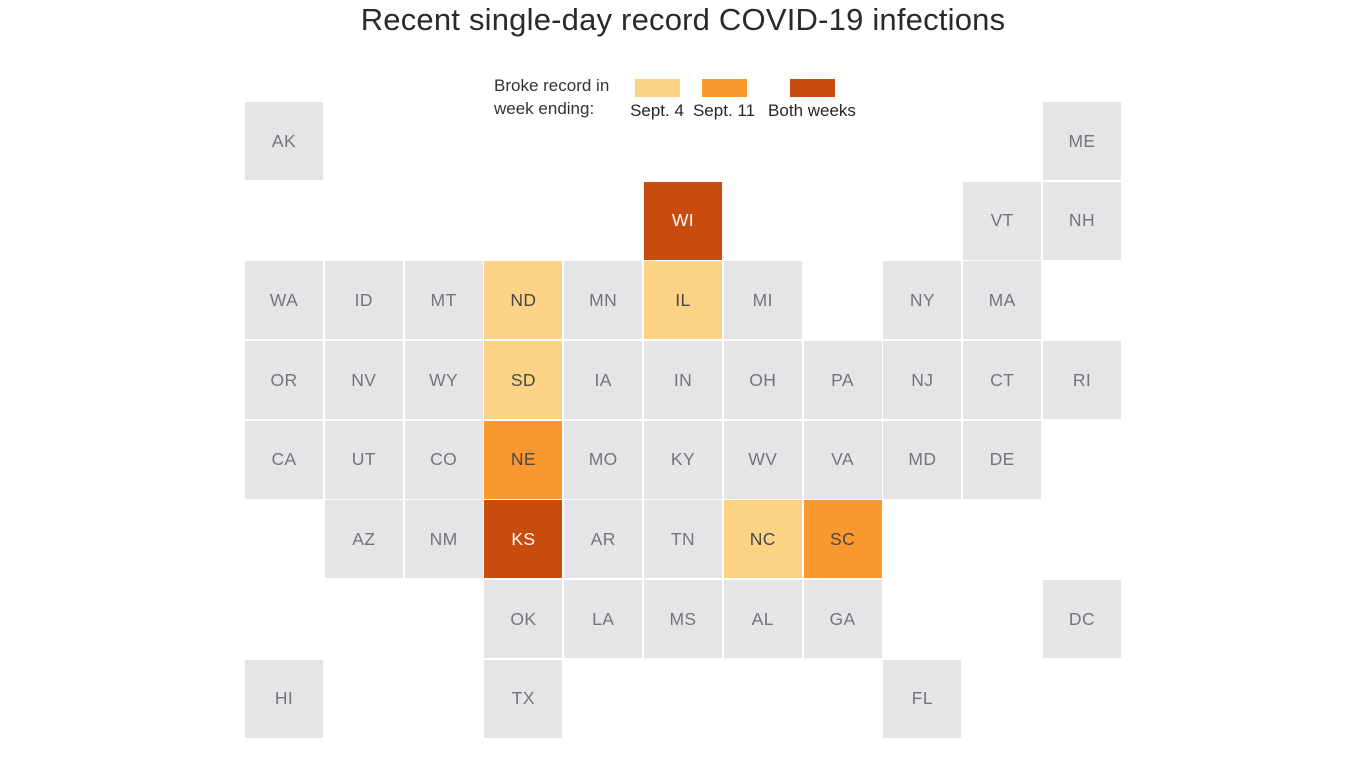 This screenshot has height=768, width=1366. I want to click on state-label: NY, so click(922, 299).